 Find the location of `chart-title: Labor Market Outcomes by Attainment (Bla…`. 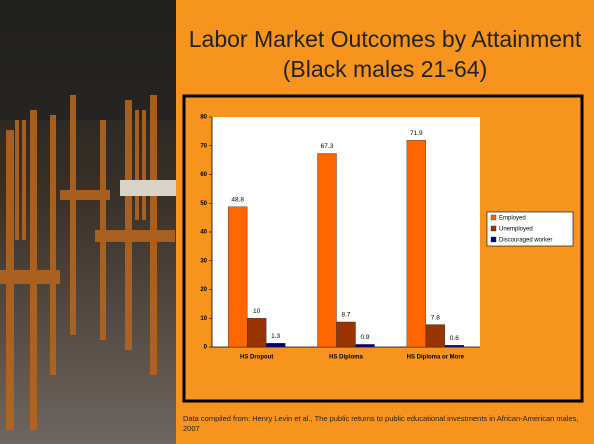

chart-title: Labor Market Outcomes by Attainment (Bla… is located at coordinates (385, 54).